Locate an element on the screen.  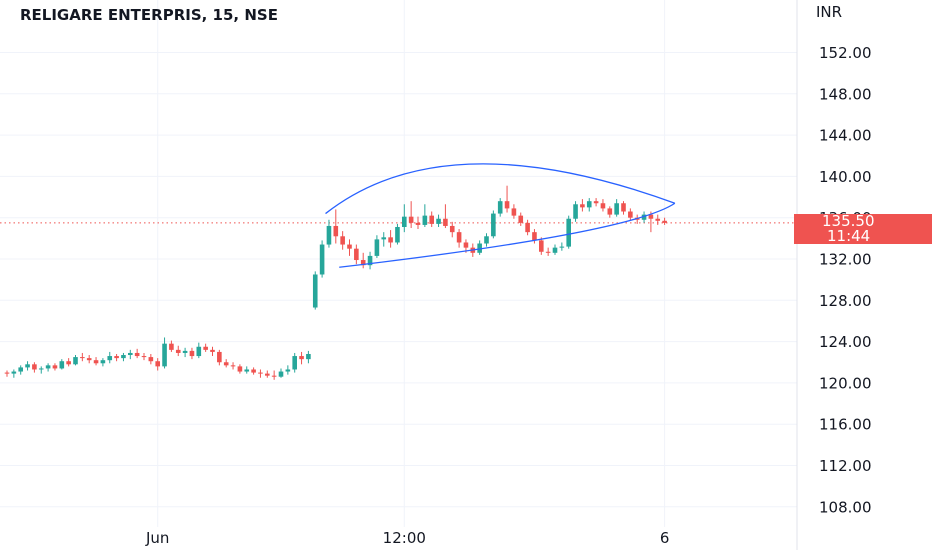
time-axis: Jun 12:00 6 is located at coordinates (407, 538).